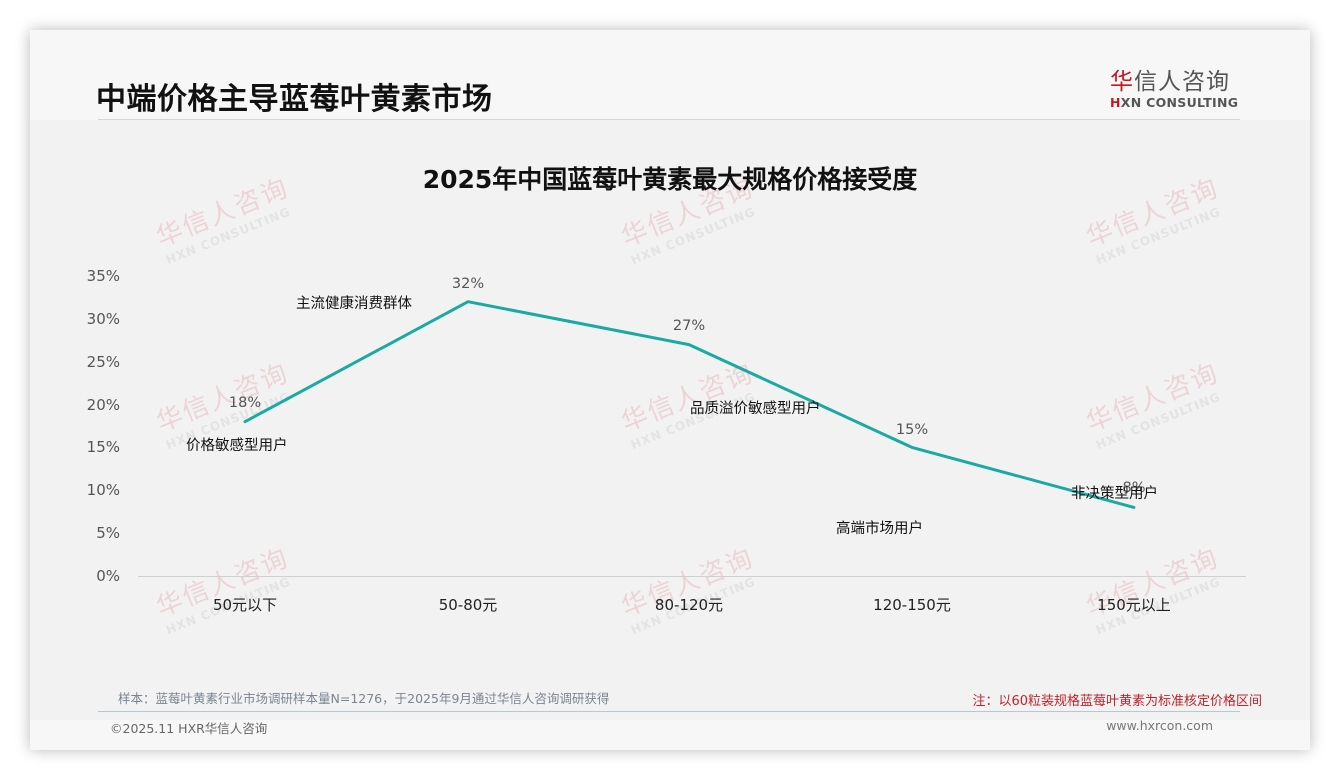  Describe the element at coordinates (189, 728) in the screenshot. I see `copyright: ©2025.11 HXR华信人咨询` at that location.